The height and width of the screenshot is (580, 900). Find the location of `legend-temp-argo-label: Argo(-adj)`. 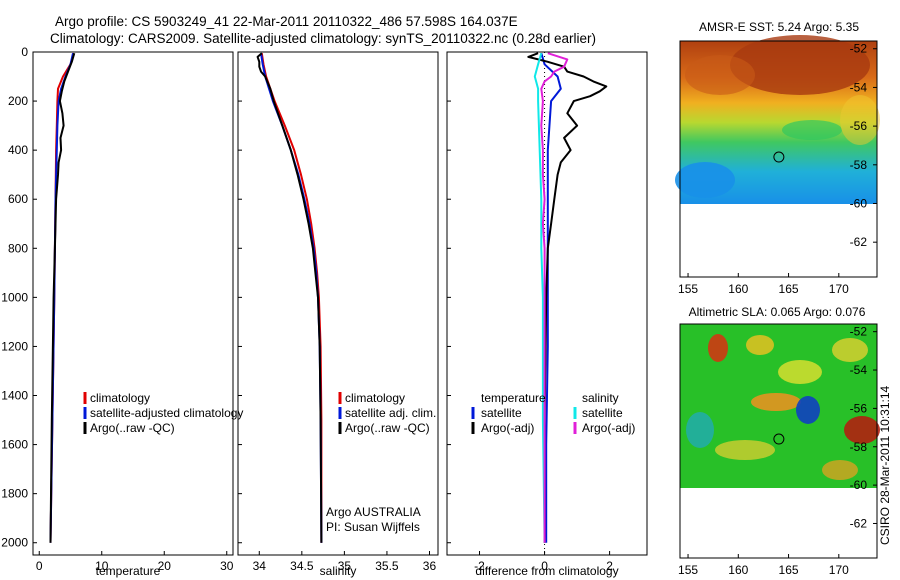

legend-temp-argo-label: Argo(-adj) is located at coordinates (507, 428).